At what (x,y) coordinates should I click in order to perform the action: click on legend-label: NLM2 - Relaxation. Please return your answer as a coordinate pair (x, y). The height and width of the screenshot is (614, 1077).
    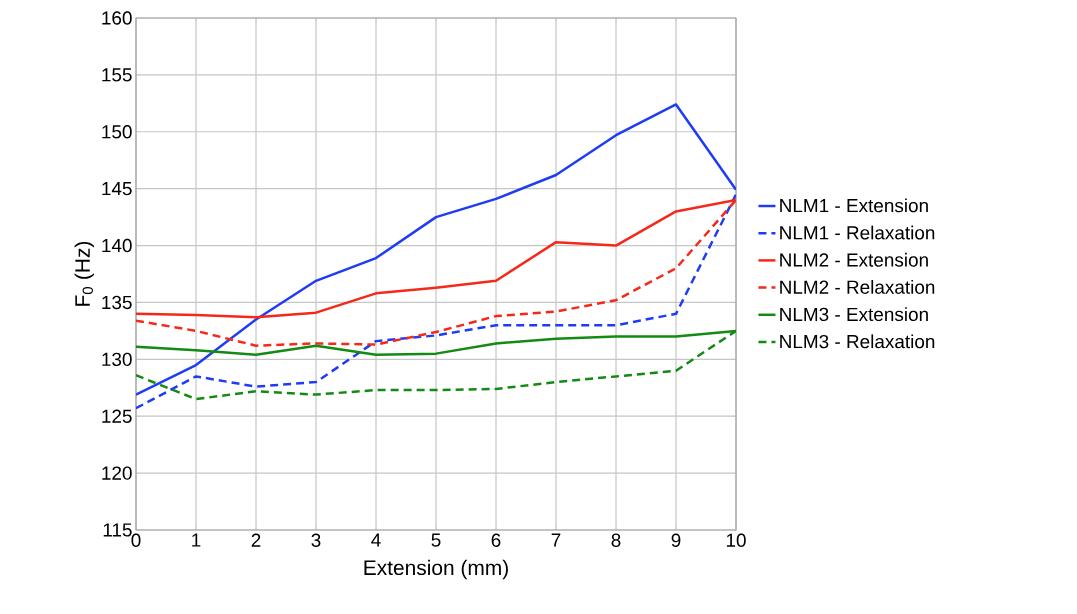
    Looking at the image, I should click on (857, 286).